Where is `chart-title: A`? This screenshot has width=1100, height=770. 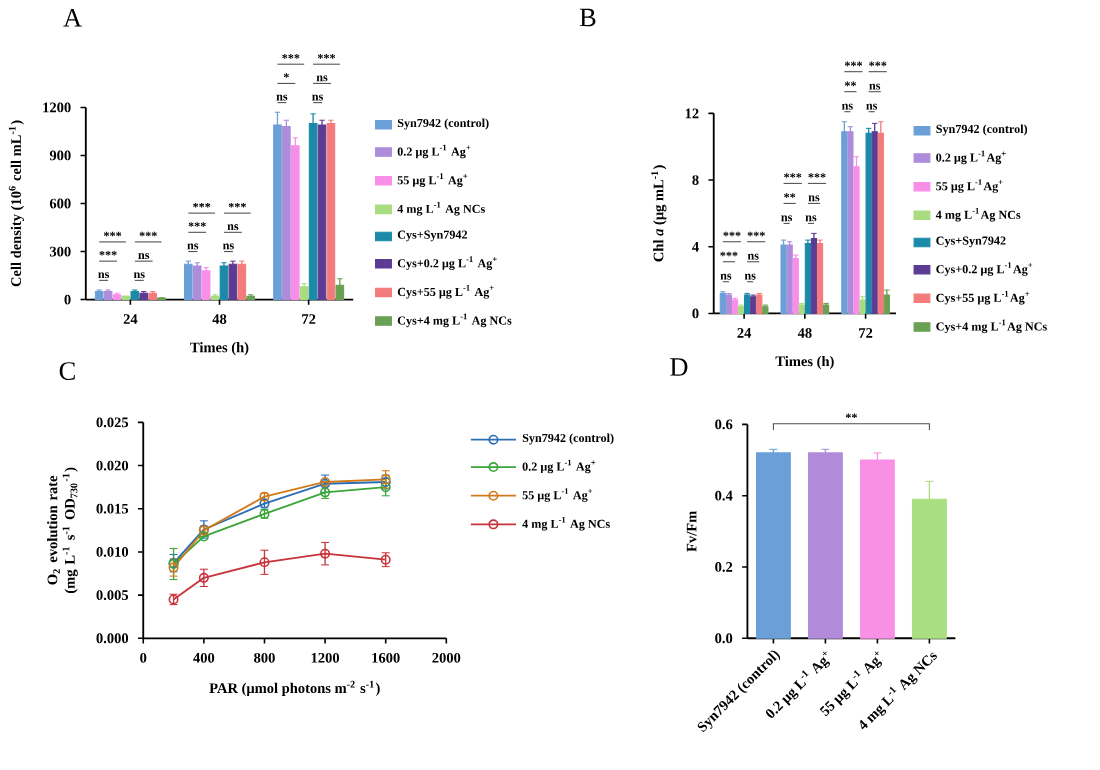
chart-title: A is located at coordinates (72, 18).